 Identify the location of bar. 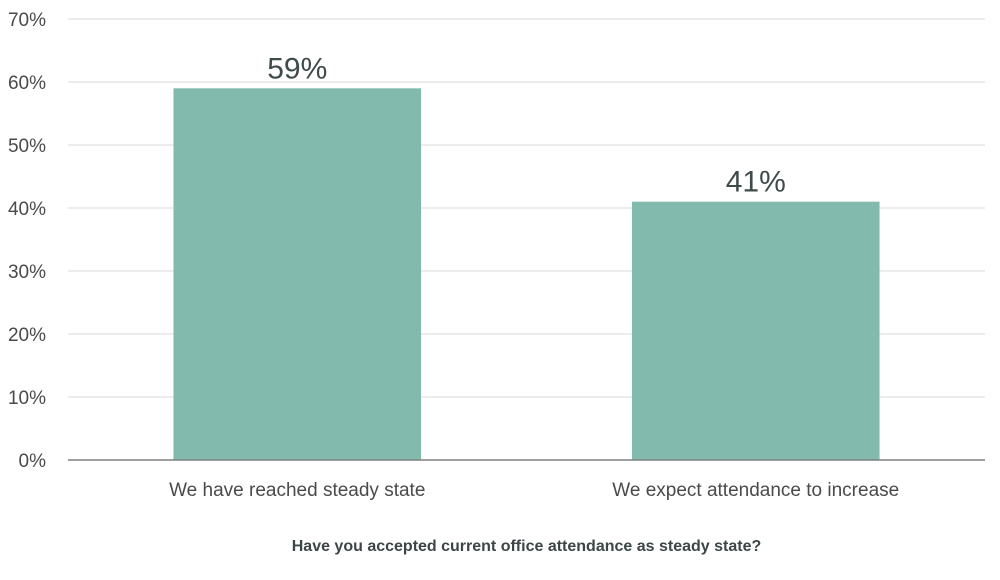
(755, 330).